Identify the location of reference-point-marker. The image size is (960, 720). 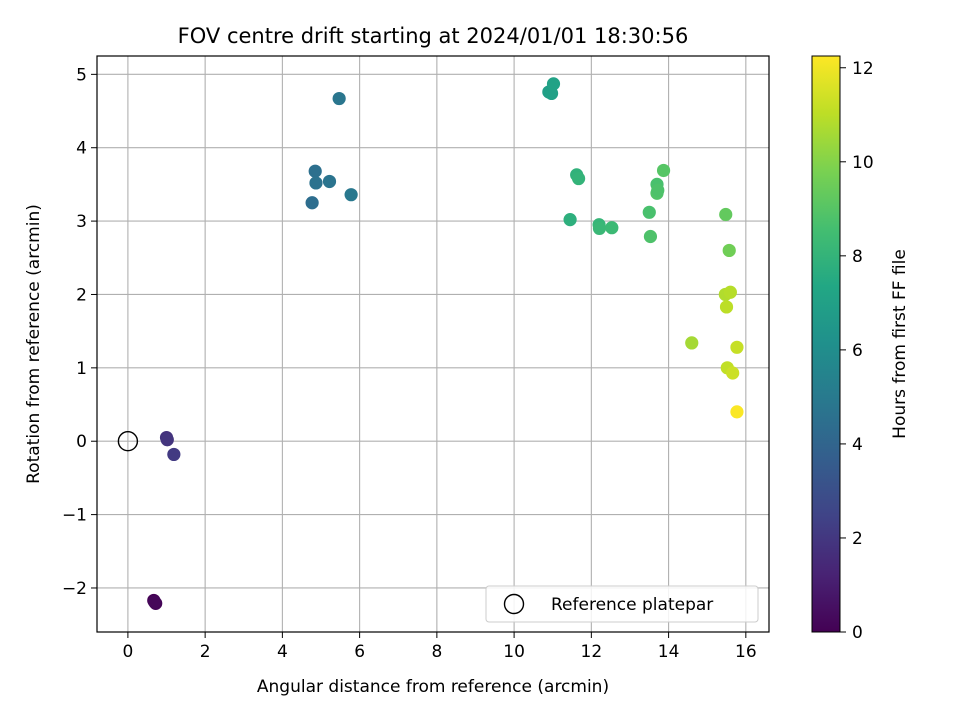
(128, 441).